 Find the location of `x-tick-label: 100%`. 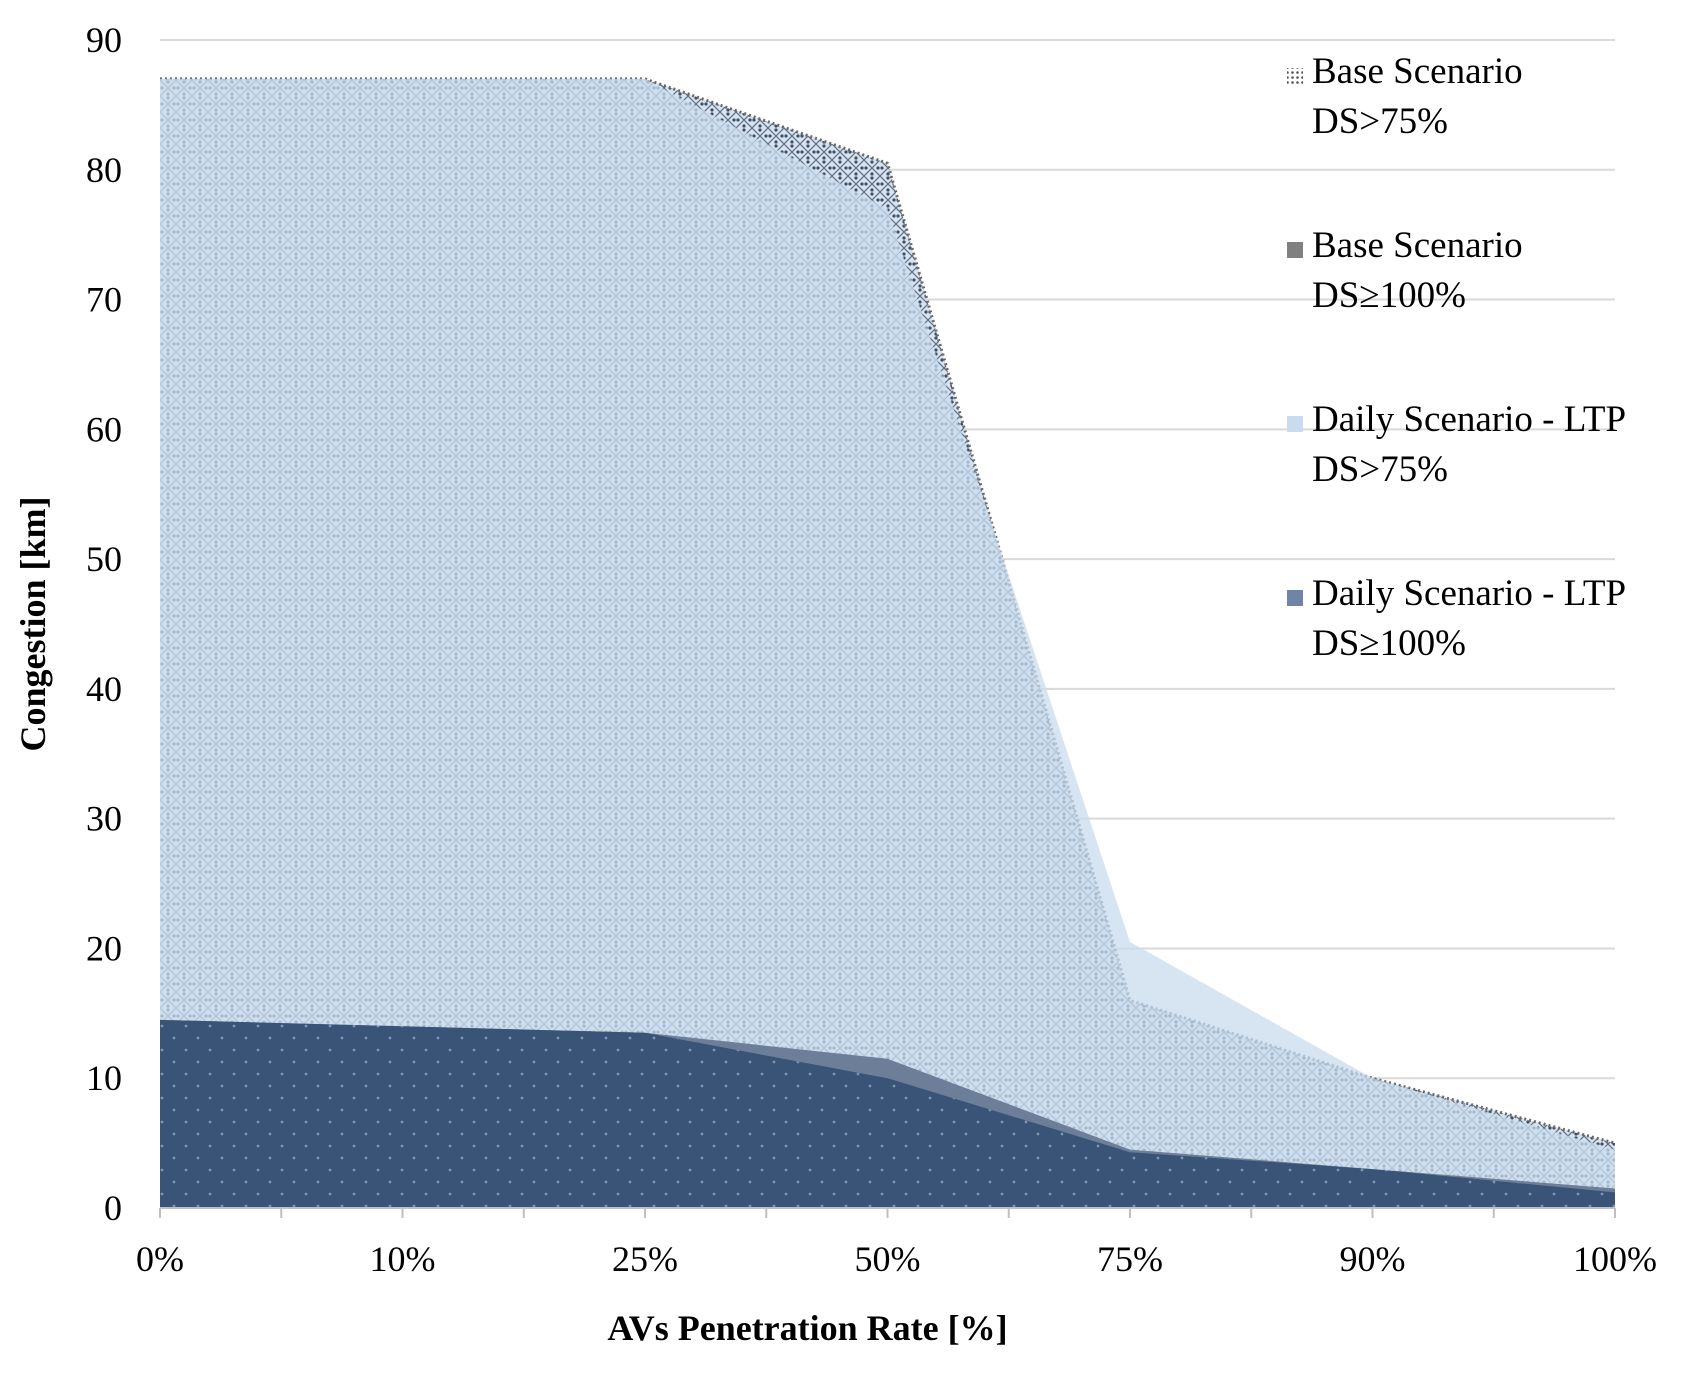

x-tick-label: 100% is located at coordinates (1615, 1259).